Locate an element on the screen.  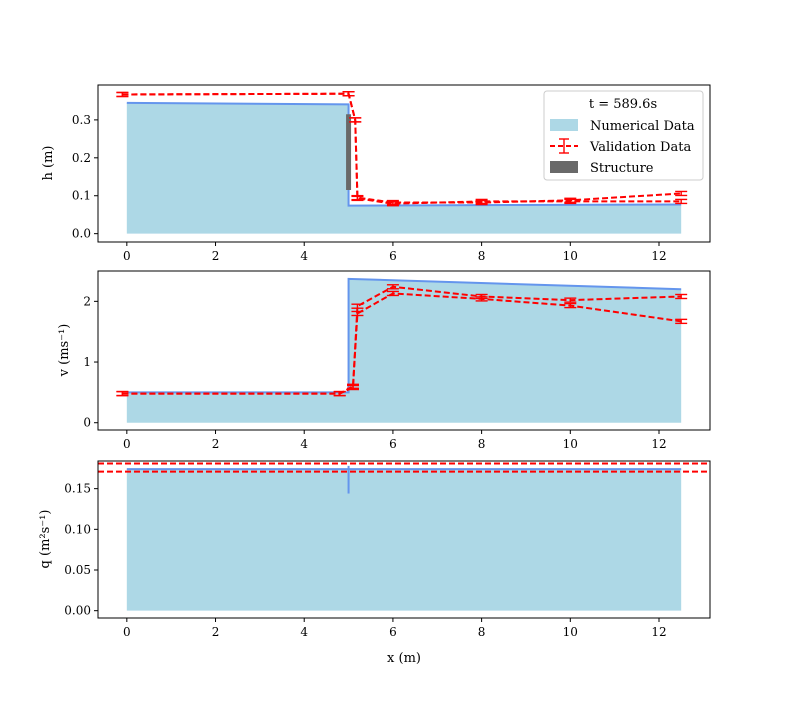
y-tick-label: 0.00 is located at coordinates (77, 611).